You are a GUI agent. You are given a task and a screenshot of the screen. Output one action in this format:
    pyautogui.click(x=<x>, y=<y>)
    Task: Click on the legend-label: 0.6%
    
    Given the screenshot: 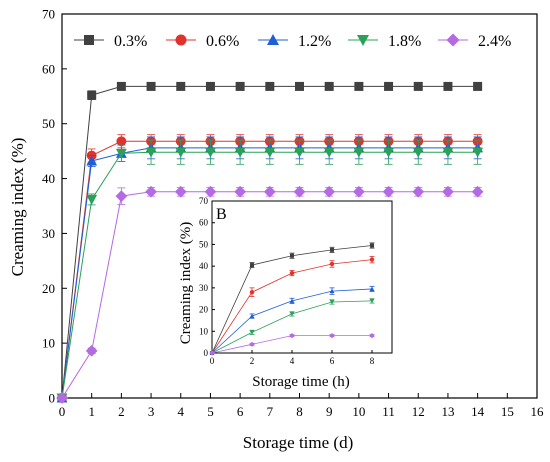 What is the action you would take?
    pyautogui.click(x=222, y=41)
    